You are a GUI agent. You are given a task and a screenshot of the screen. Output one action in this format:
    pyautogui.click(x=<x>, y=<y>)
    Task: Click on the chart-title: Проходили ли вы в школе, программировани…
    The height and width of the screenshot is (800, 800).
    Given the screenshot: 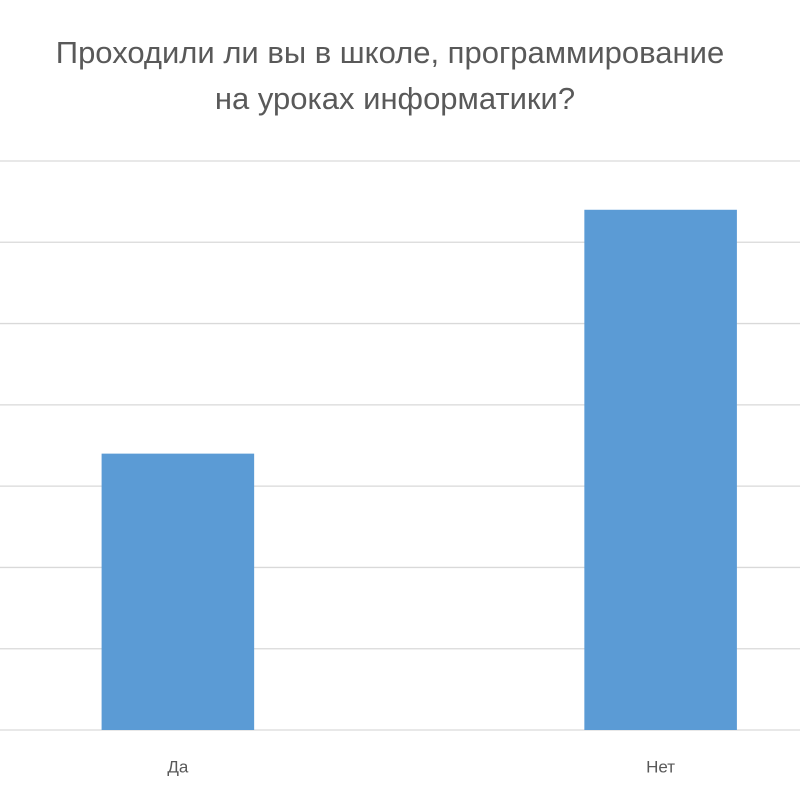 What is the action you would take?
    pyautogui.click(x=390, y=52)
    